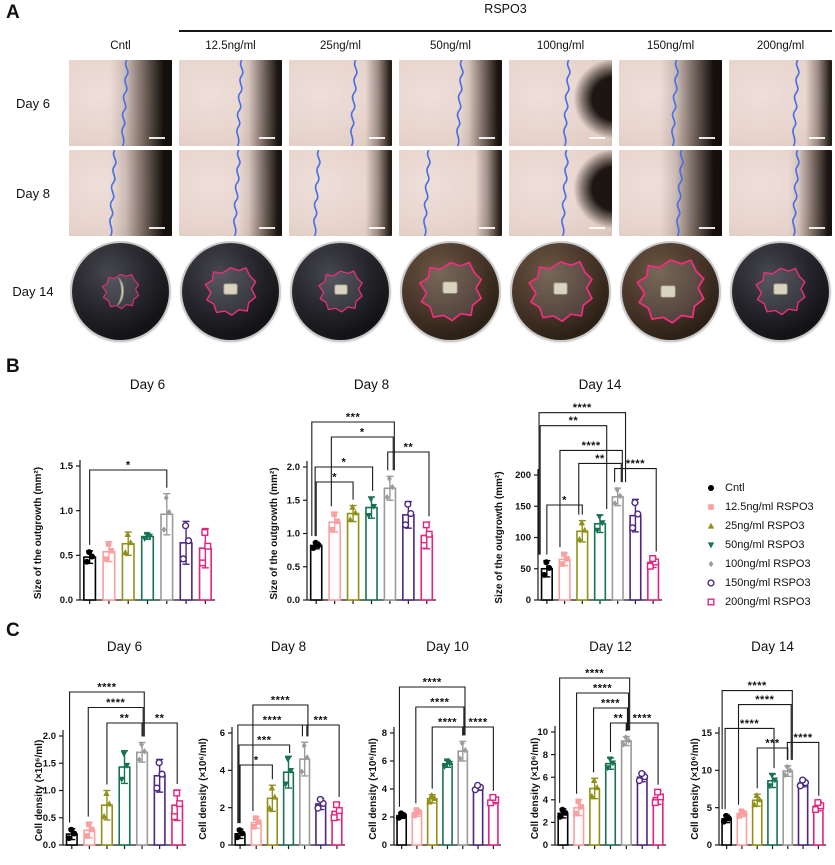 The width and height of the screenshot is (835, 865). Describe the element at coordinates (33, 46) in the screenshot. I see `spacer` at that location.